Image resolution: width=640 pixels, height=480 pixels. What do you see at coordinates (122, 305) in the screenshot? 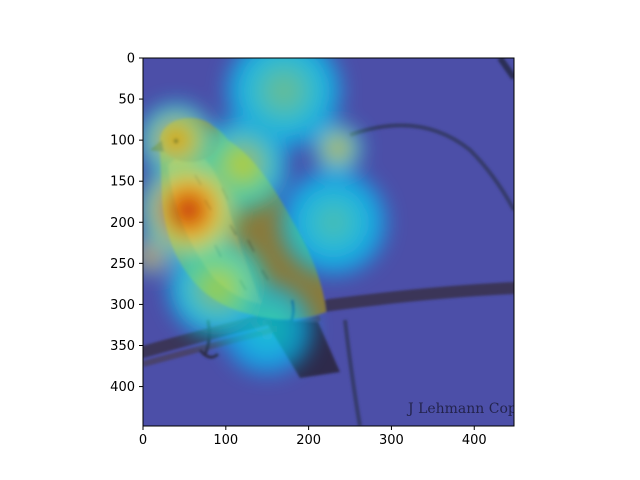
I see `y-tick-label: 300` at bounding box center [122, 305].